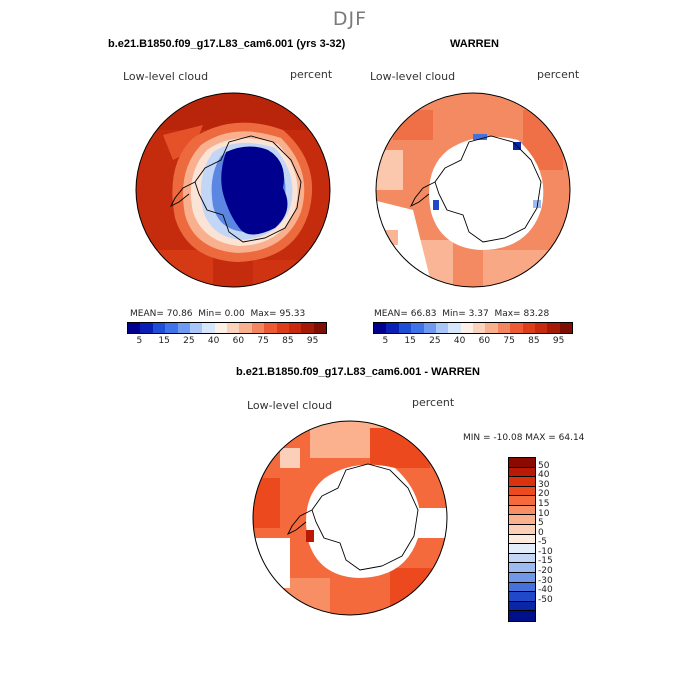  I want to click on colorbar-tick-label: 0, so click(541, 532).